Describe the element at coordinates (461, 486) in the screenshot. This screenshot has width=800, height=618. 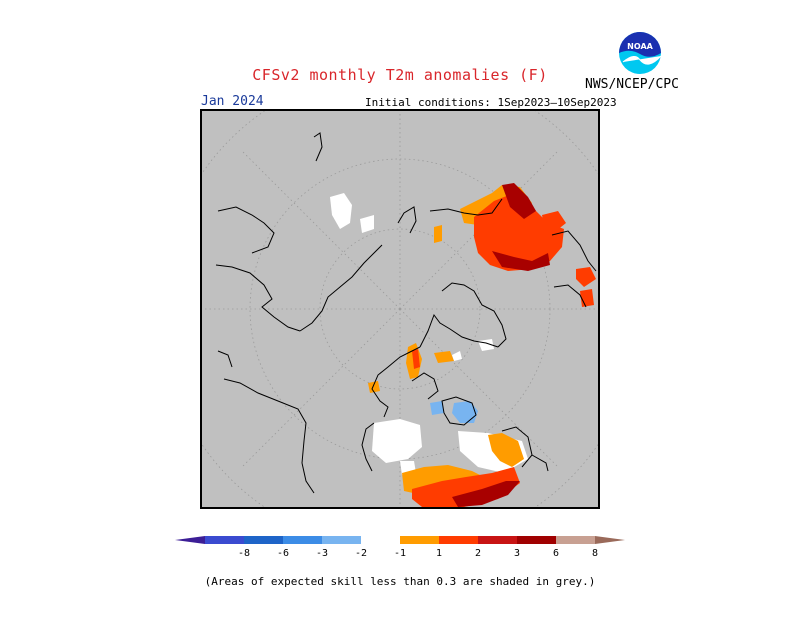
I see `north-america-warm-region` at that location.